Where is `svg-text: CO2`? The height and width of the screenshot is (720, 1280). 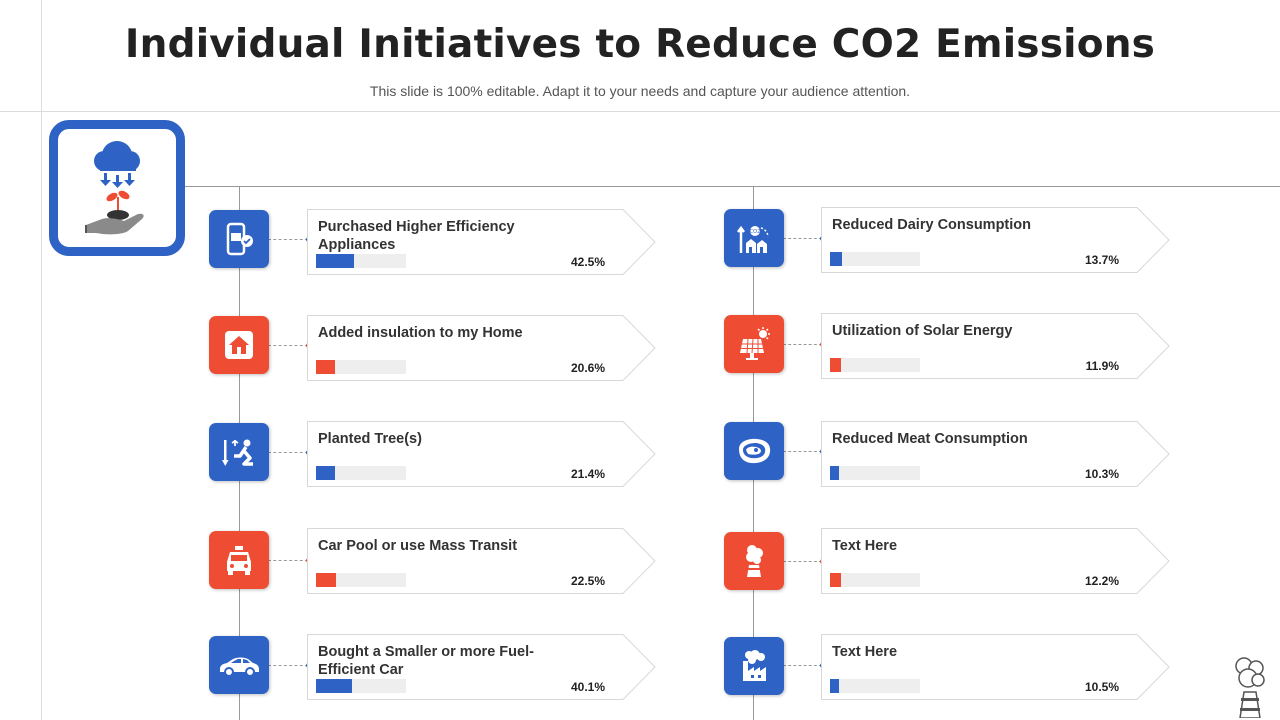 svg-text: CO2 is located at coordinates (755, 232).